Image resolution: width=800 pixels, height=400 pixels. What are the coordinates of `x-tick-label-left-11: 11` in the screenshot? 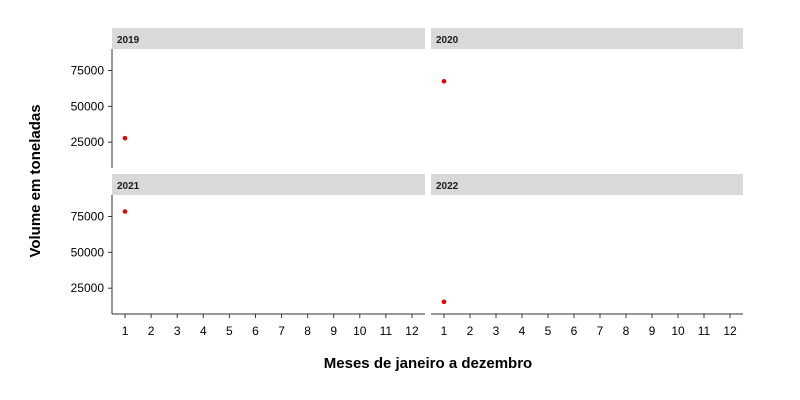 It's located at (386, 331).